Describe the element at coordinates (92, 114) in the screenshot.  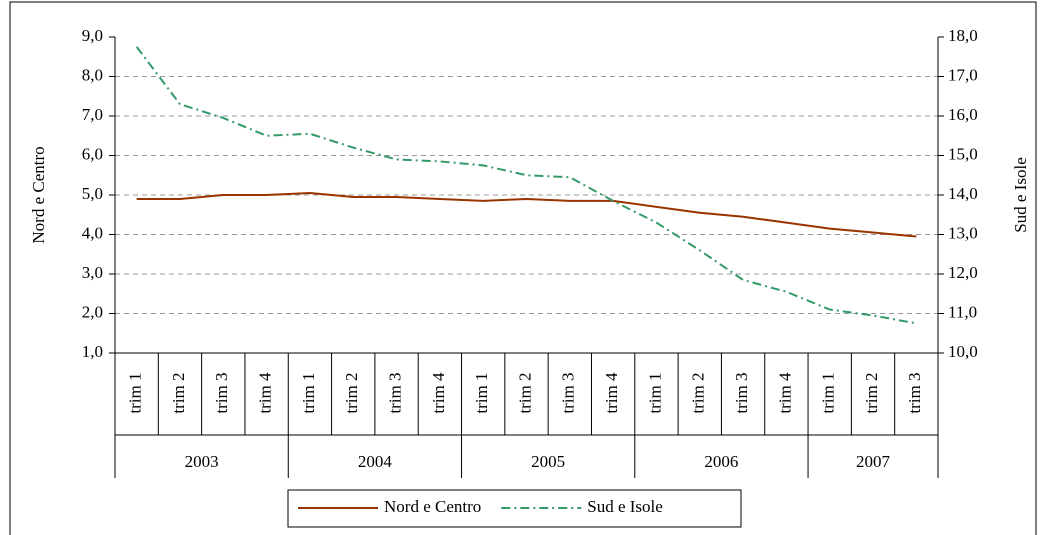
I see `y-tick-label: 7,0` at that location.